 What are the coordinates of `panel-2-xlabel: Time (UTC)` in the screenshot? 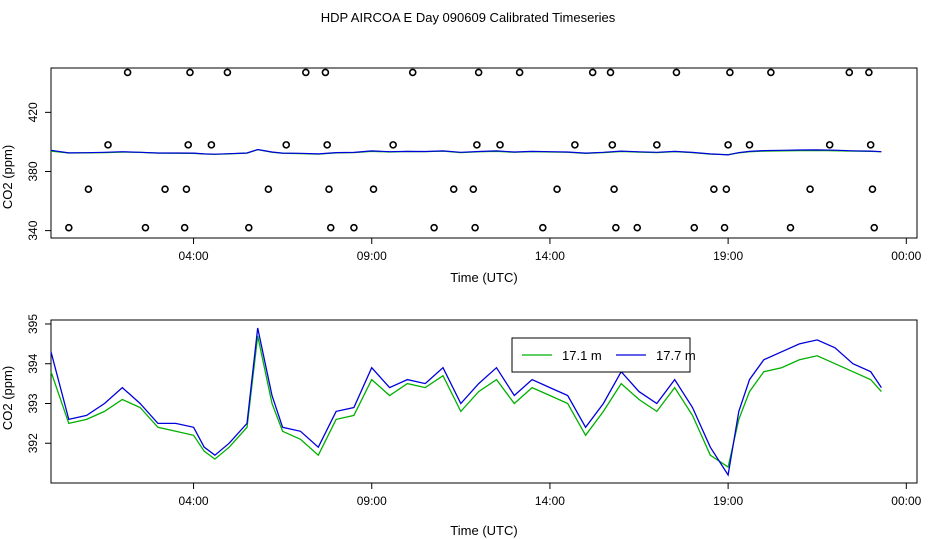 It's located at (483, 530).